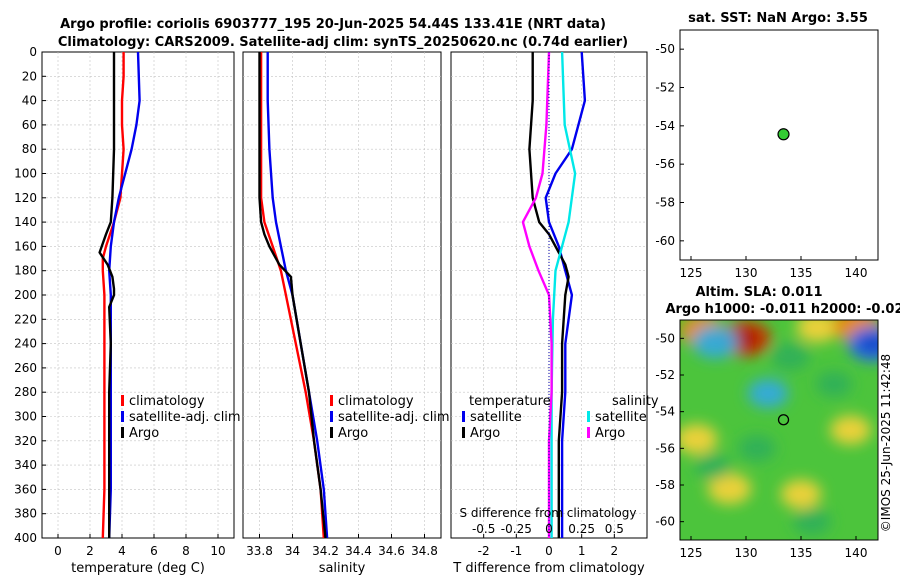 The height and width of the screenshot is (580, 900). Describe the element at coordinates (29, 101) in the screenshot. I see `depth-tick-label: 40` at that location.